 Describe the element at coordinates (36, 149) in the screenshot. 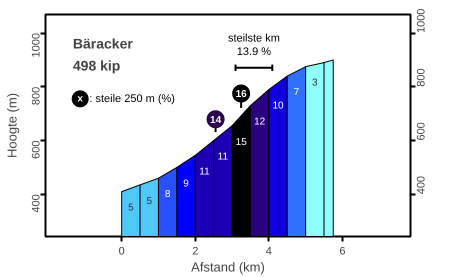

I see `y-tick-label: 600` at that location.